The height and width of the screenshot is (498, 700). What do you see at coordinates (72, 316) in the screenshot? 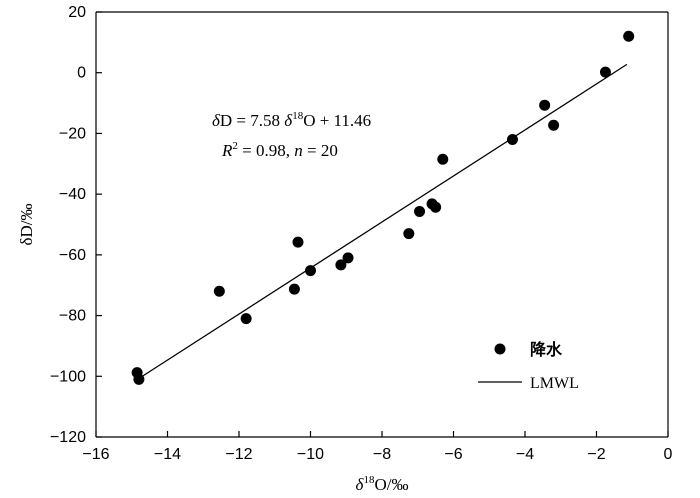
I see `y-tick-label: −80` at bounding box center [72, 316].